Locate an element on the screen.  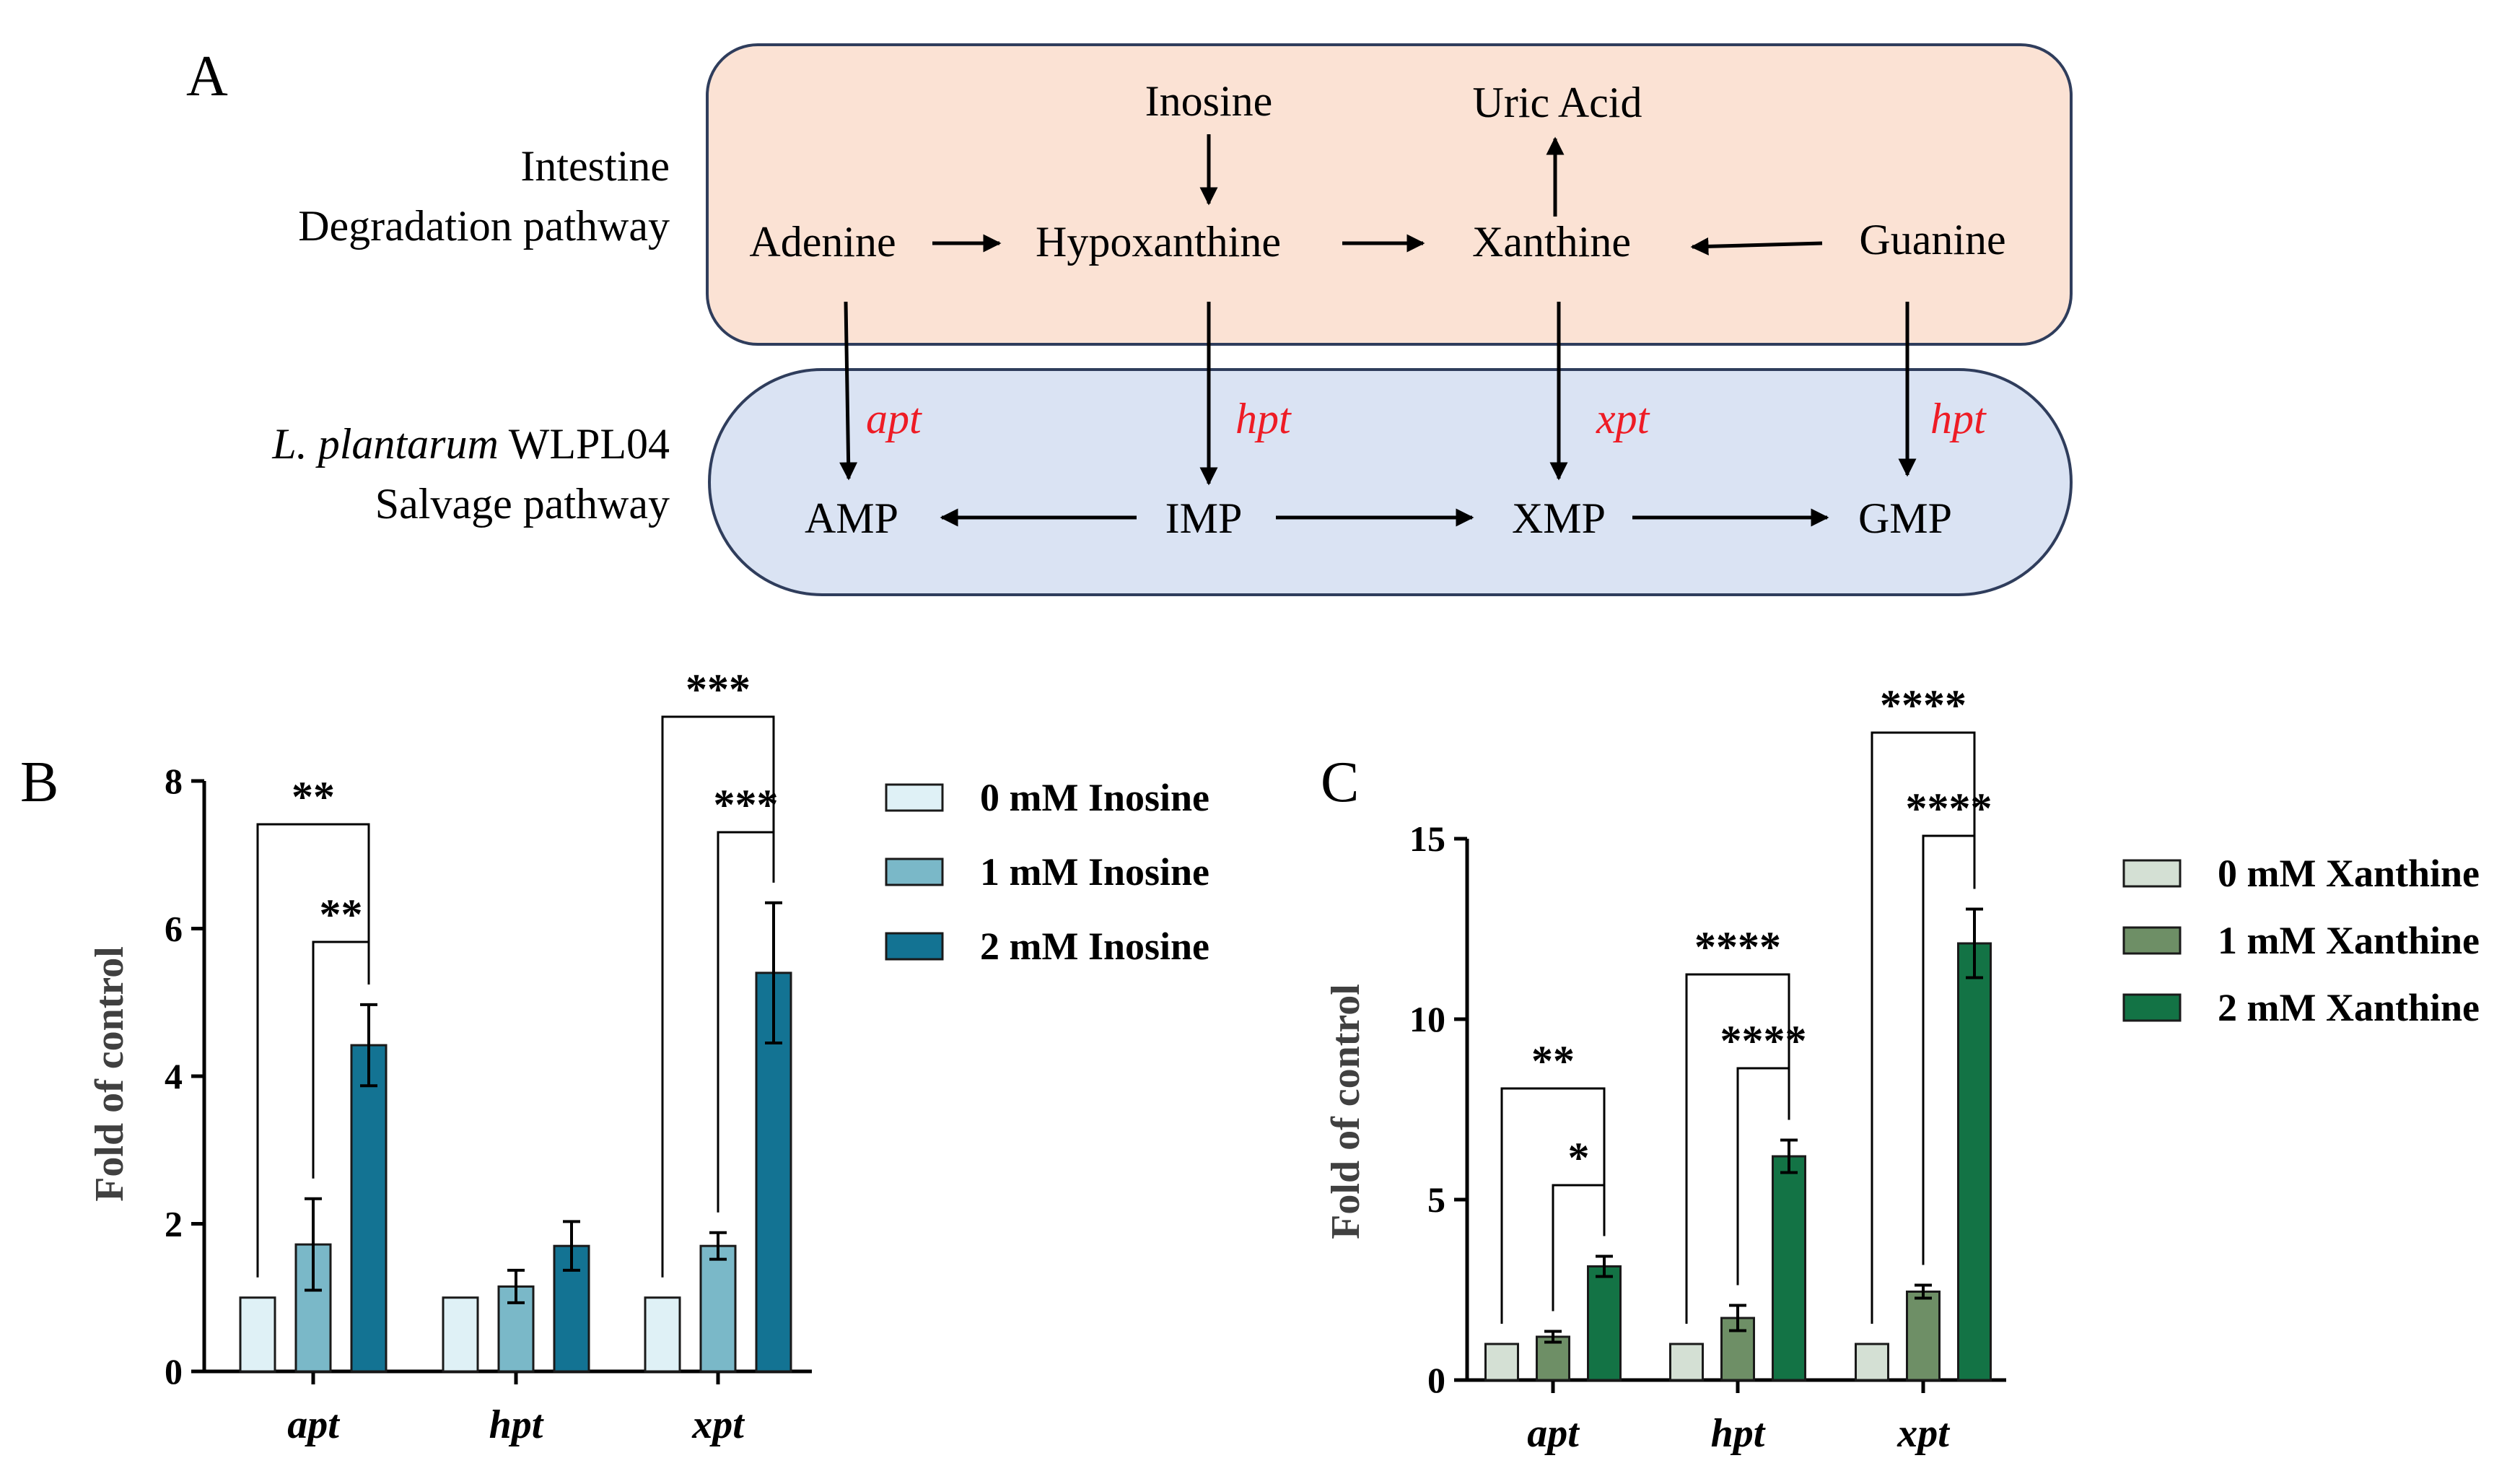
legend-label: 2 mM Xanthine is located at coordinates (2349, 1007).